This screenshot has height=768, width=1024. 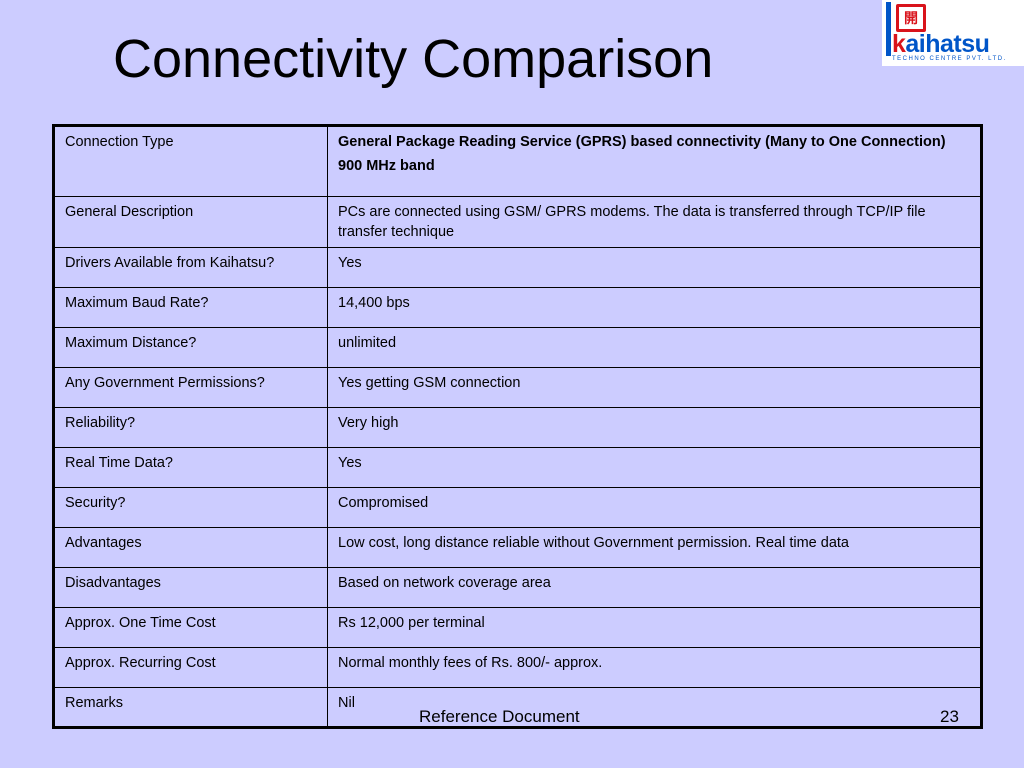 I want to click on row-value-band: 900 MHz band, so click(x=386, y=166).